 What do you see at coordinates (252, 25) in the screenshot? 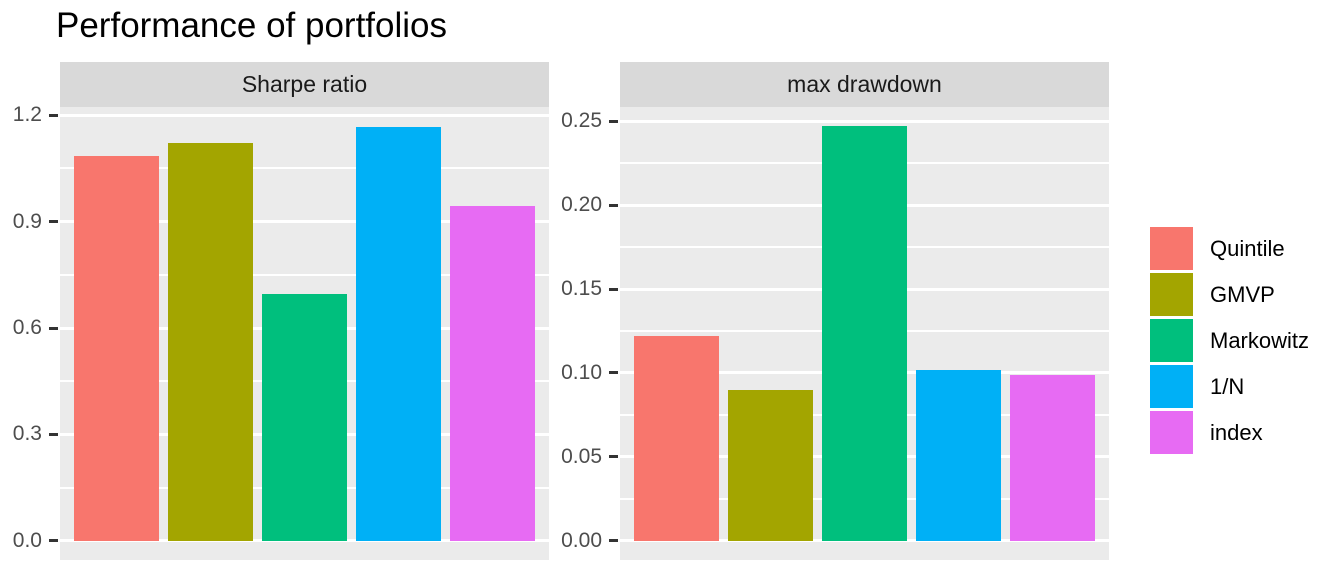
I see `chart-title: Performance of portfolios` at bounding box center [252, 25].